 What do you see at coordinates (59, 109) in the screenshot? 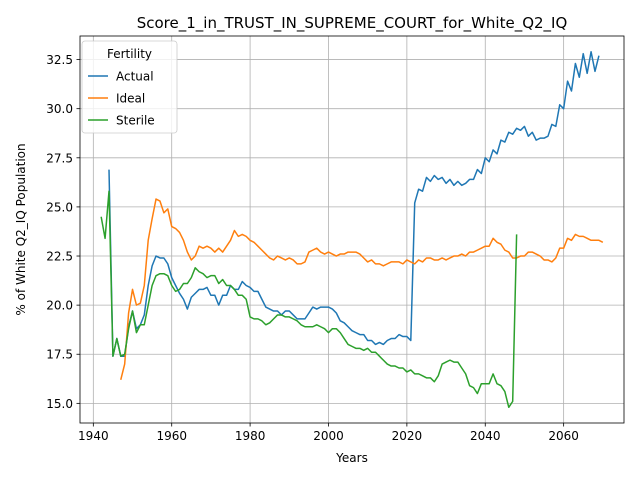
I see `y-tick-label: 30.0` at bounding box center [59, 109].